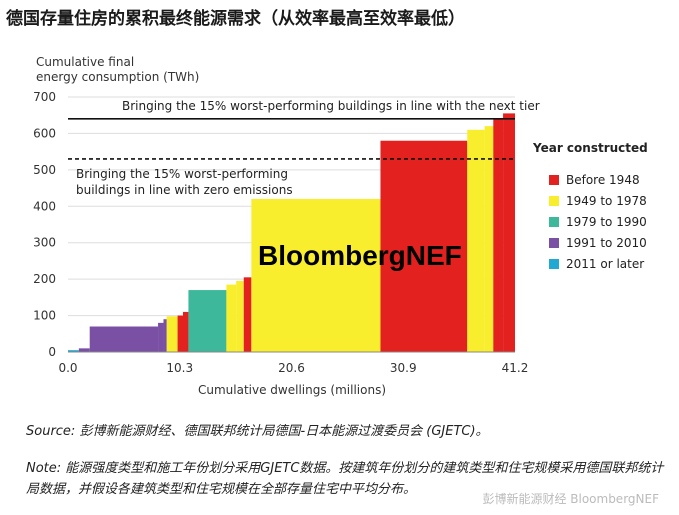 The width and height of the screenshot is (679, 515). Describe the element at coordinates (515, 368) in the screenshot. I see `x-tick-label: 41.2` at that location.